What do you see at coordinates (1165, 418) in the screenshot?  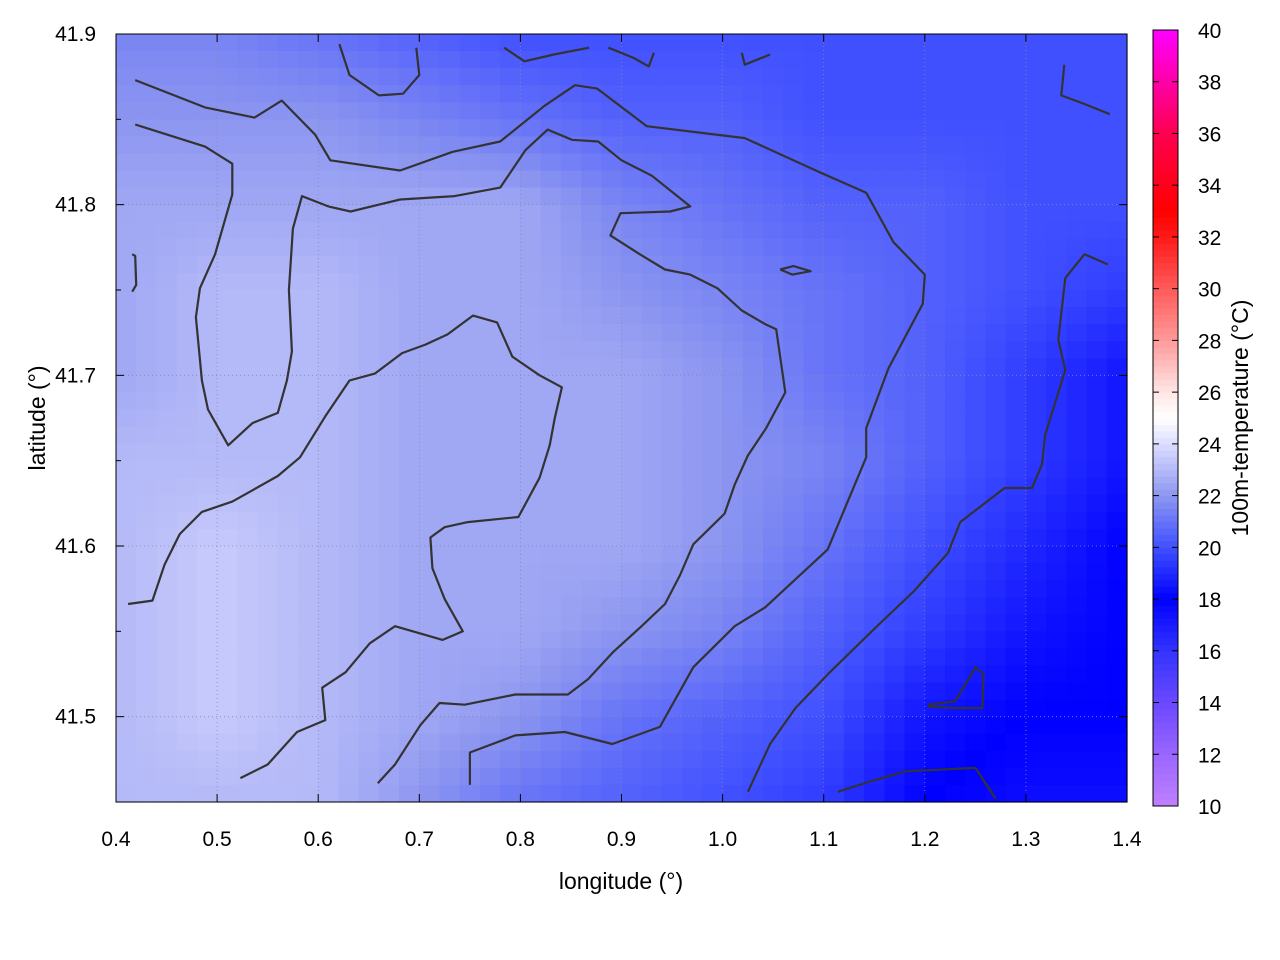 I see `colorbar` at bounding box center [1165, 418].